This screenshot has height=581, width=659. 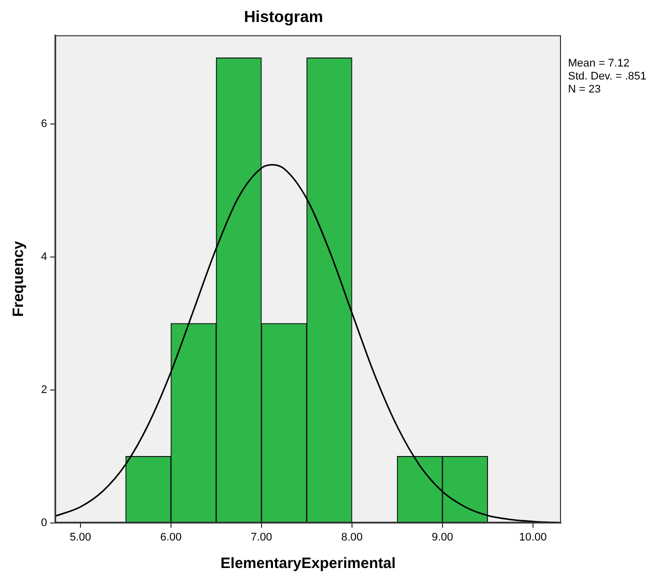 I want to click on text: N = 23, so click(x=584, y=90).